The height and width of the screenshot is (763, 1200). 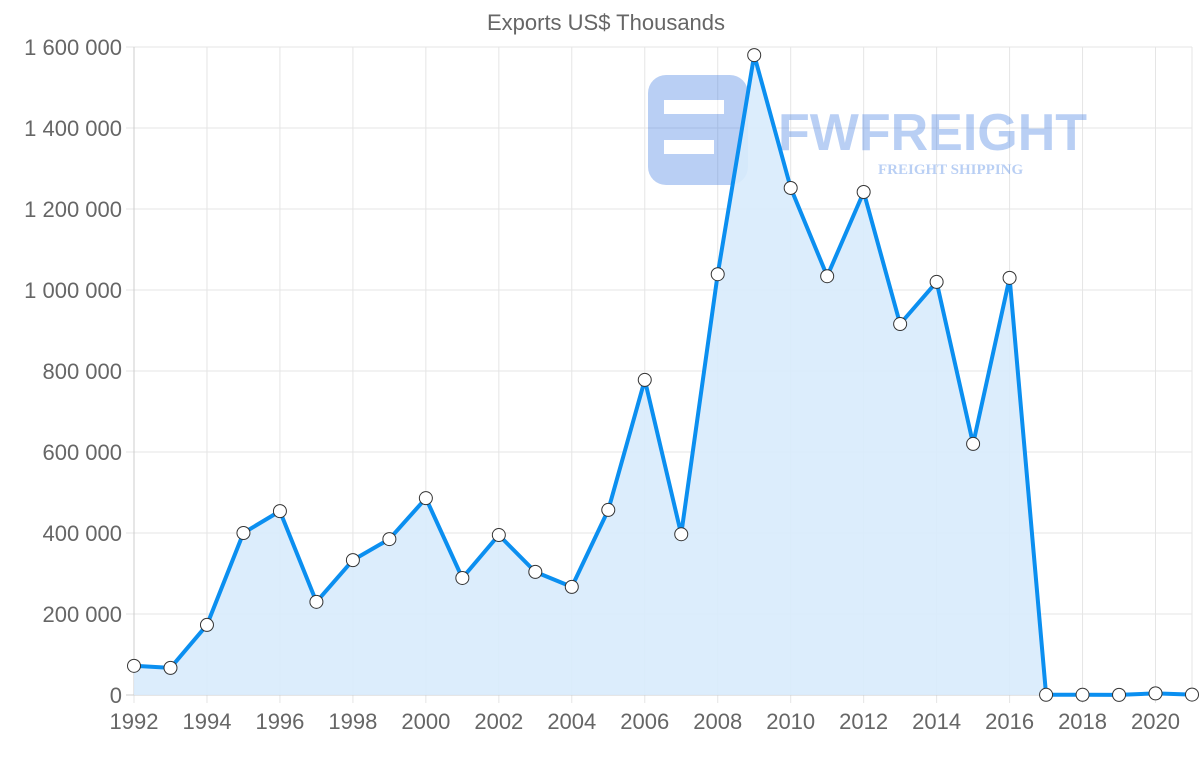 I want to click on x-tick-label: 1998, so click(x=352, y=721).